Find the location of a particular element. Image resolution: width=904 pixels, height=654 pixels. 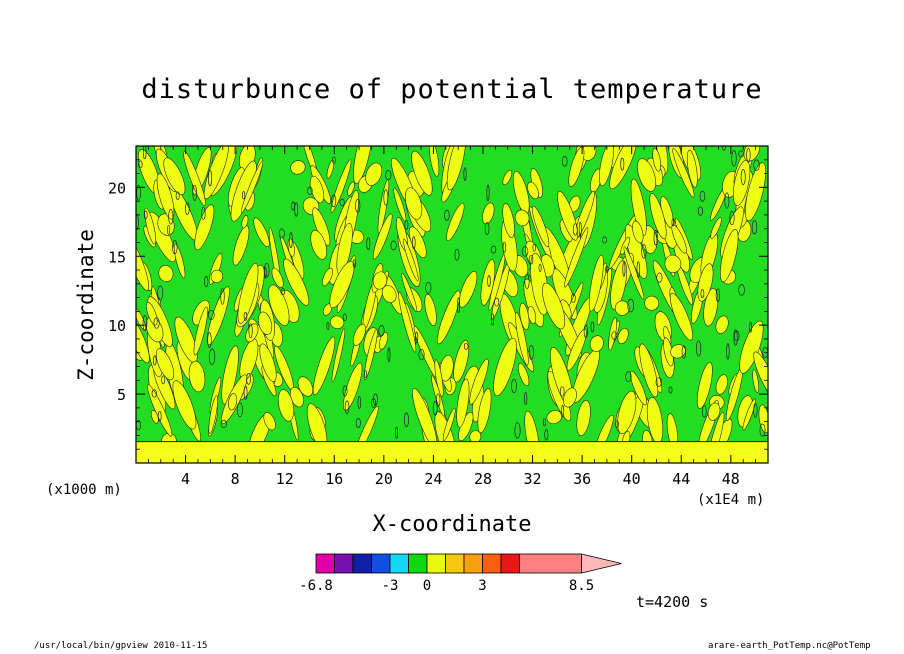

x-tick-label: 12 is located at coordinates (285, 479).